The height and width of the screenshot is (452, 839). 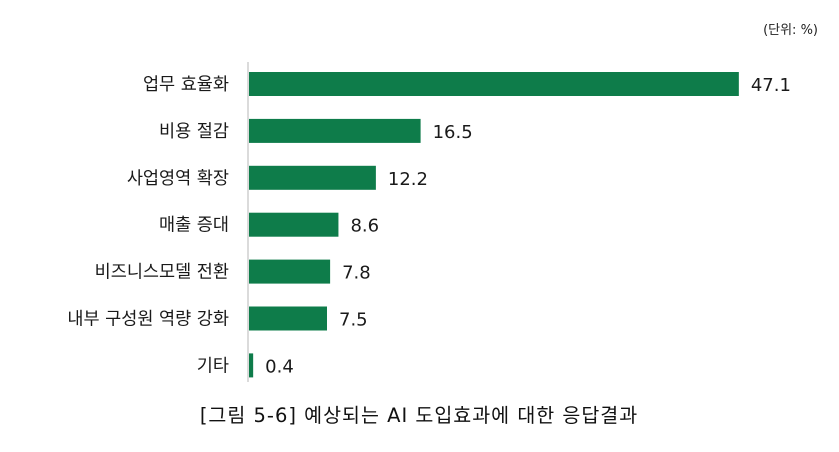 I want to click on value-label: 8.6, so click(x=364, y=226).